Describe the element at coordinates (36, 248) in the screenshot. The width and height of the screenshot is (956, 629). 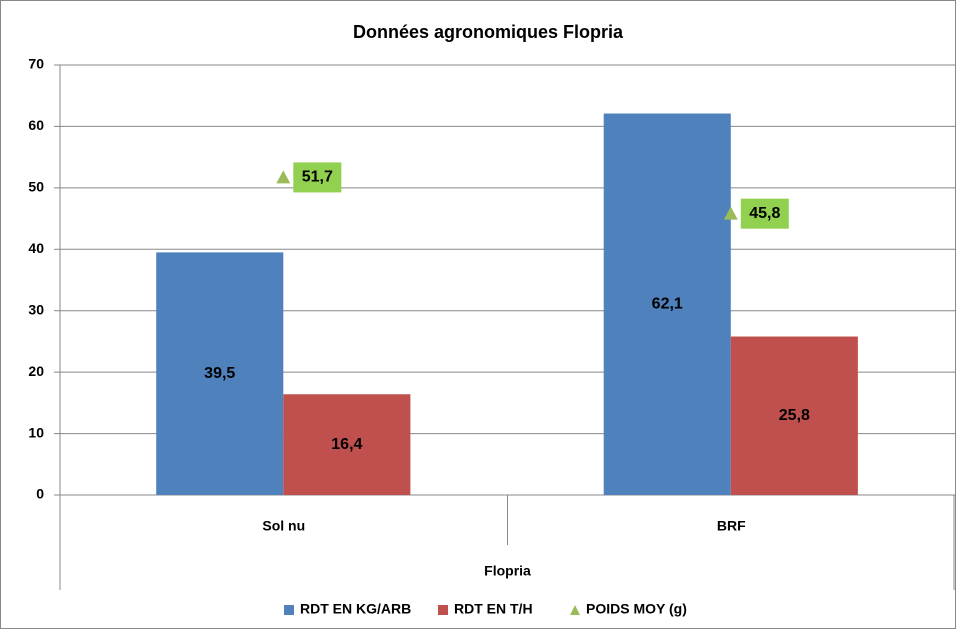
I see `y-tick-label: 40` at that location.